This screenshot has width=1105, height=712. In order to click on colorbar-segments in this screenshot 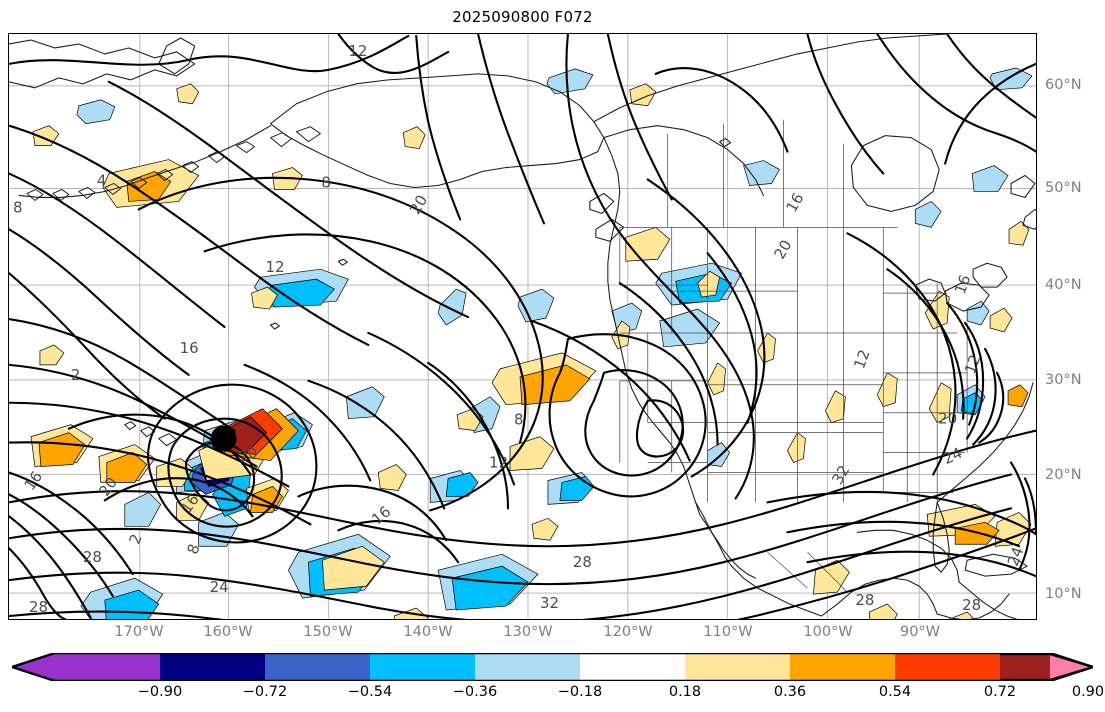, I will do `click(552, 667)`.